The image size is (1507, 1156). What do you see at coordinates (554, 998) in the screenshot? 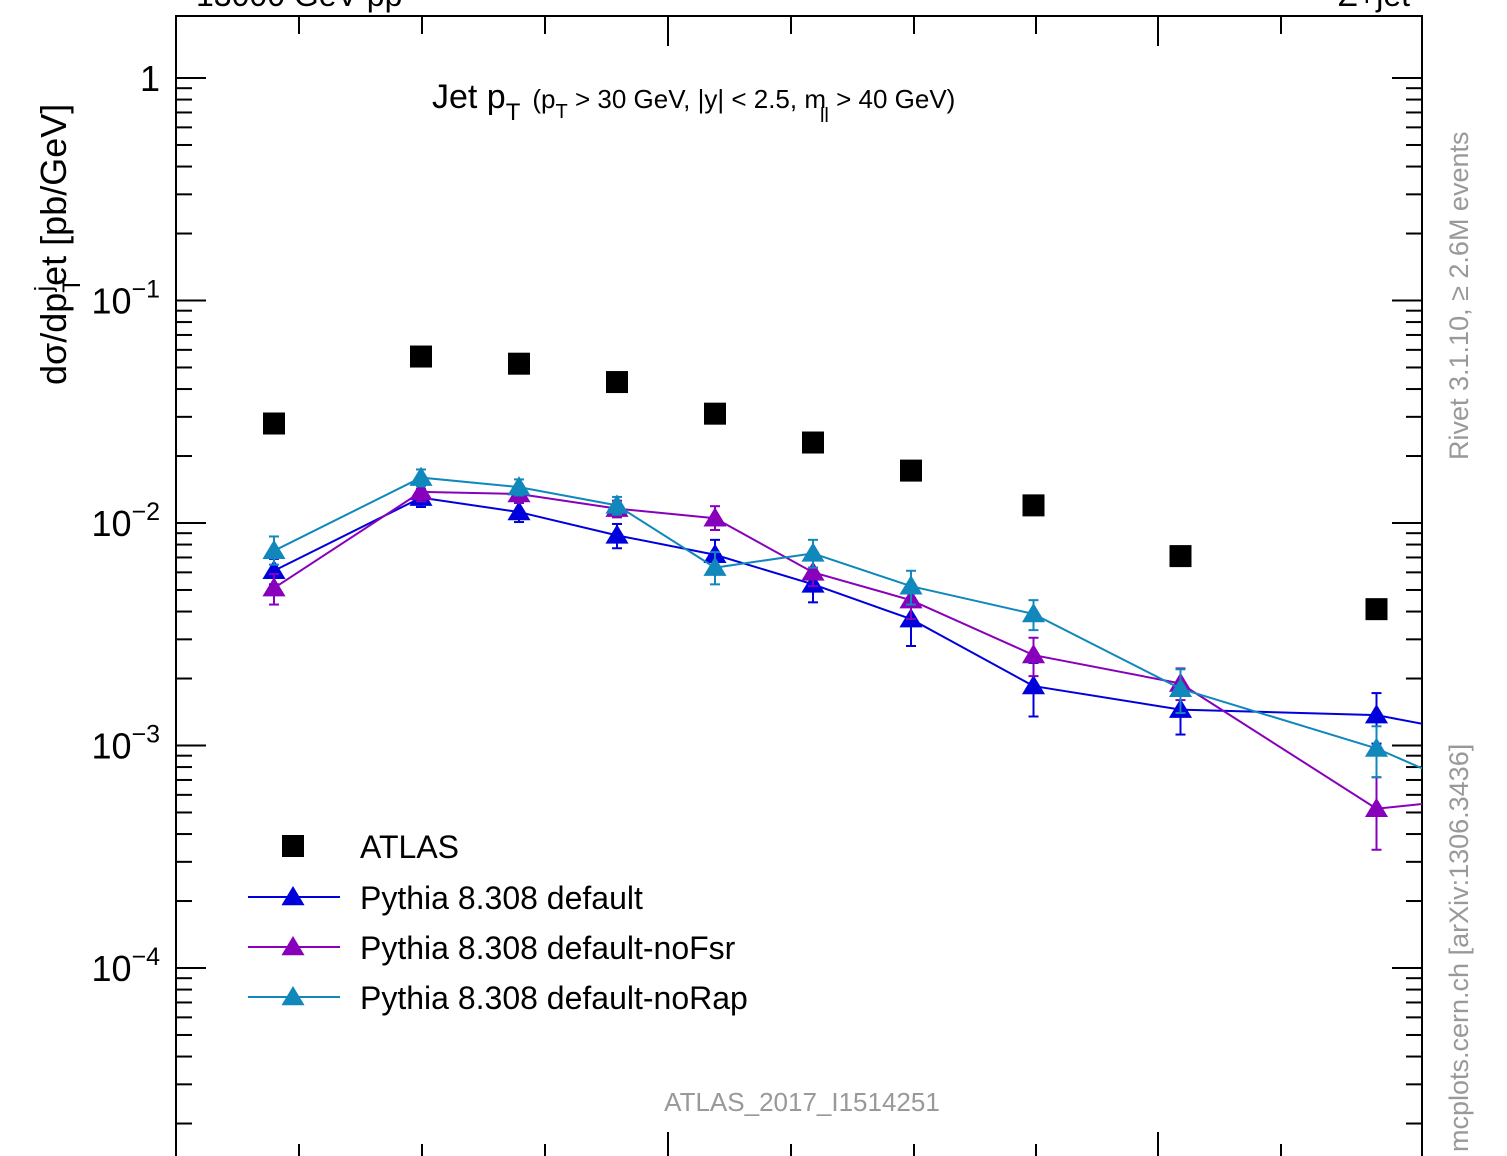
I see `legend-label: Pythia 8.308 default-noRap` at bounding box center [554, 998].